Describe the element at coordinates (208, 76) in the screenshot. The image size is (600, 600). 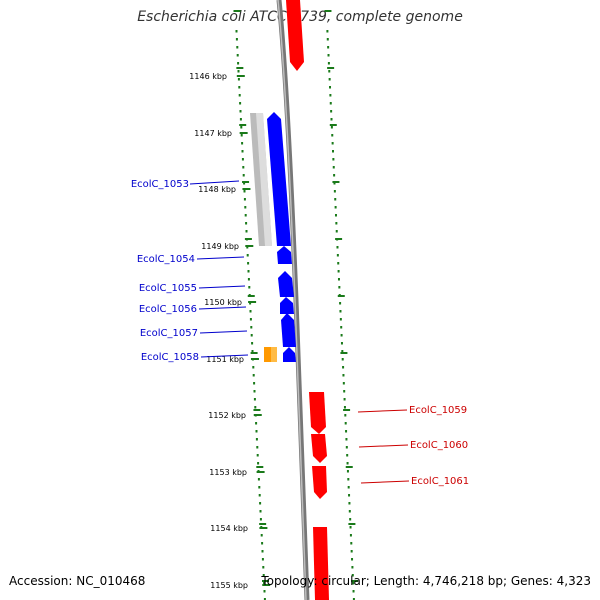
I see `tick-label: 1146 kbp` at that location.